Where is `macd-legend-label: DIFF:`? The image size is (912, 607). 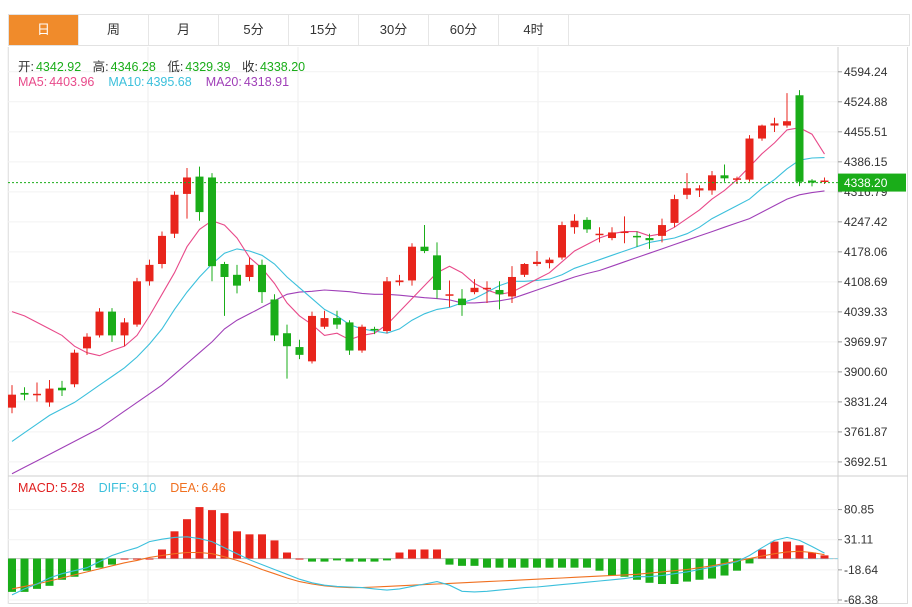 macd-legend-label: DIFF: is located at coordinates (114, 488).